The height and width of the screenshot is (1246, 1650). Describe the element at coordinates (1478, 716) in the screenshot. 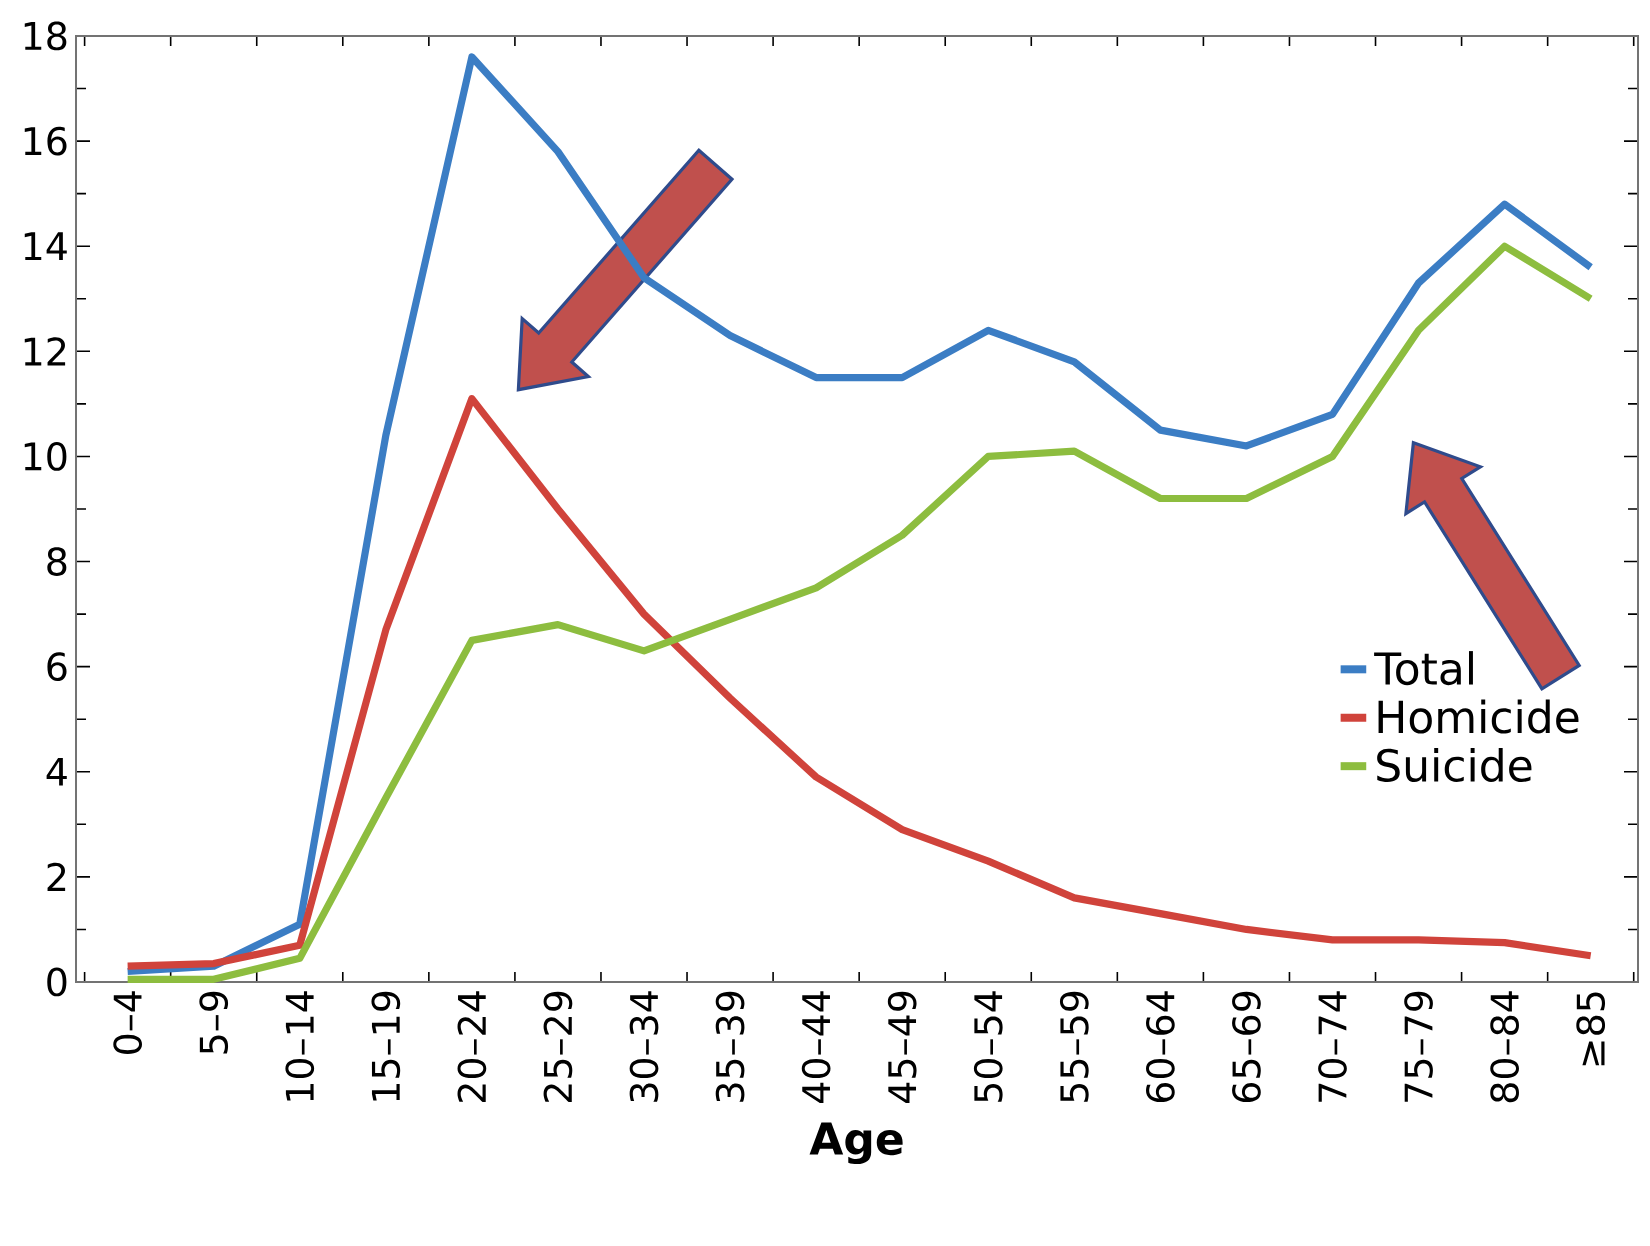

I see `legend-label: Homicide` at that location.